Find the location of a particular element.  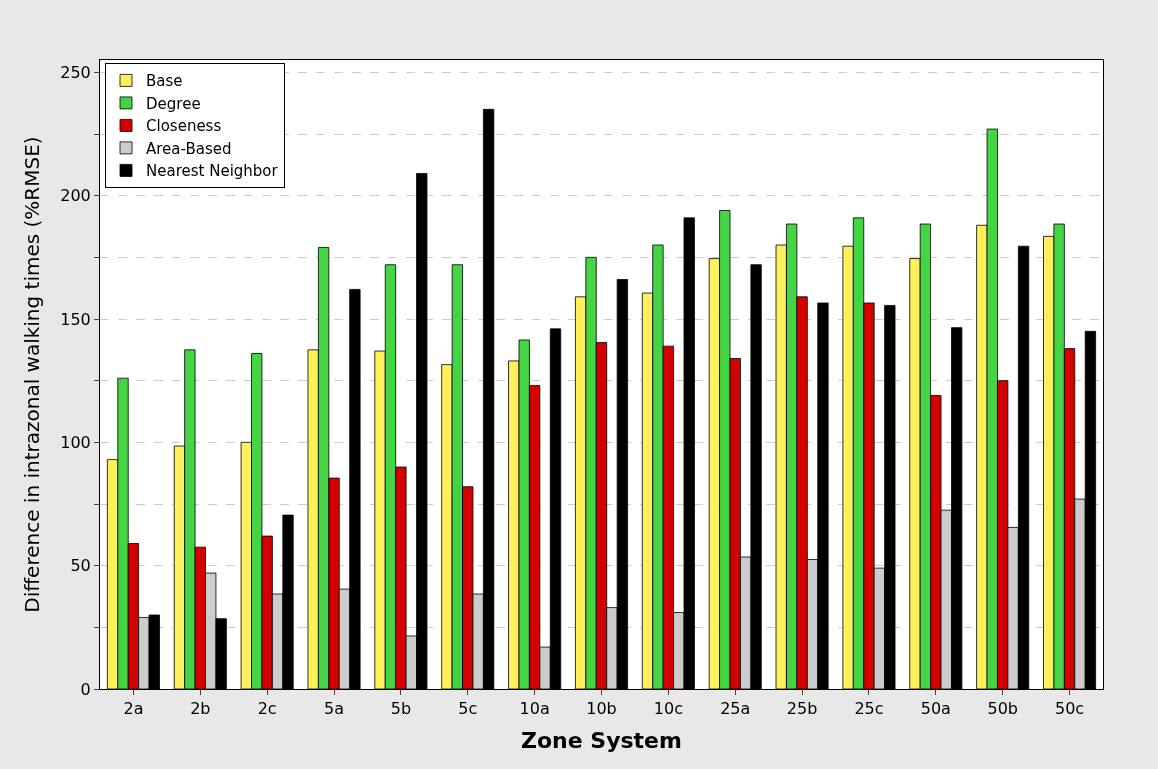

x-tick-label: 25b is located at coordinates (802, 709).